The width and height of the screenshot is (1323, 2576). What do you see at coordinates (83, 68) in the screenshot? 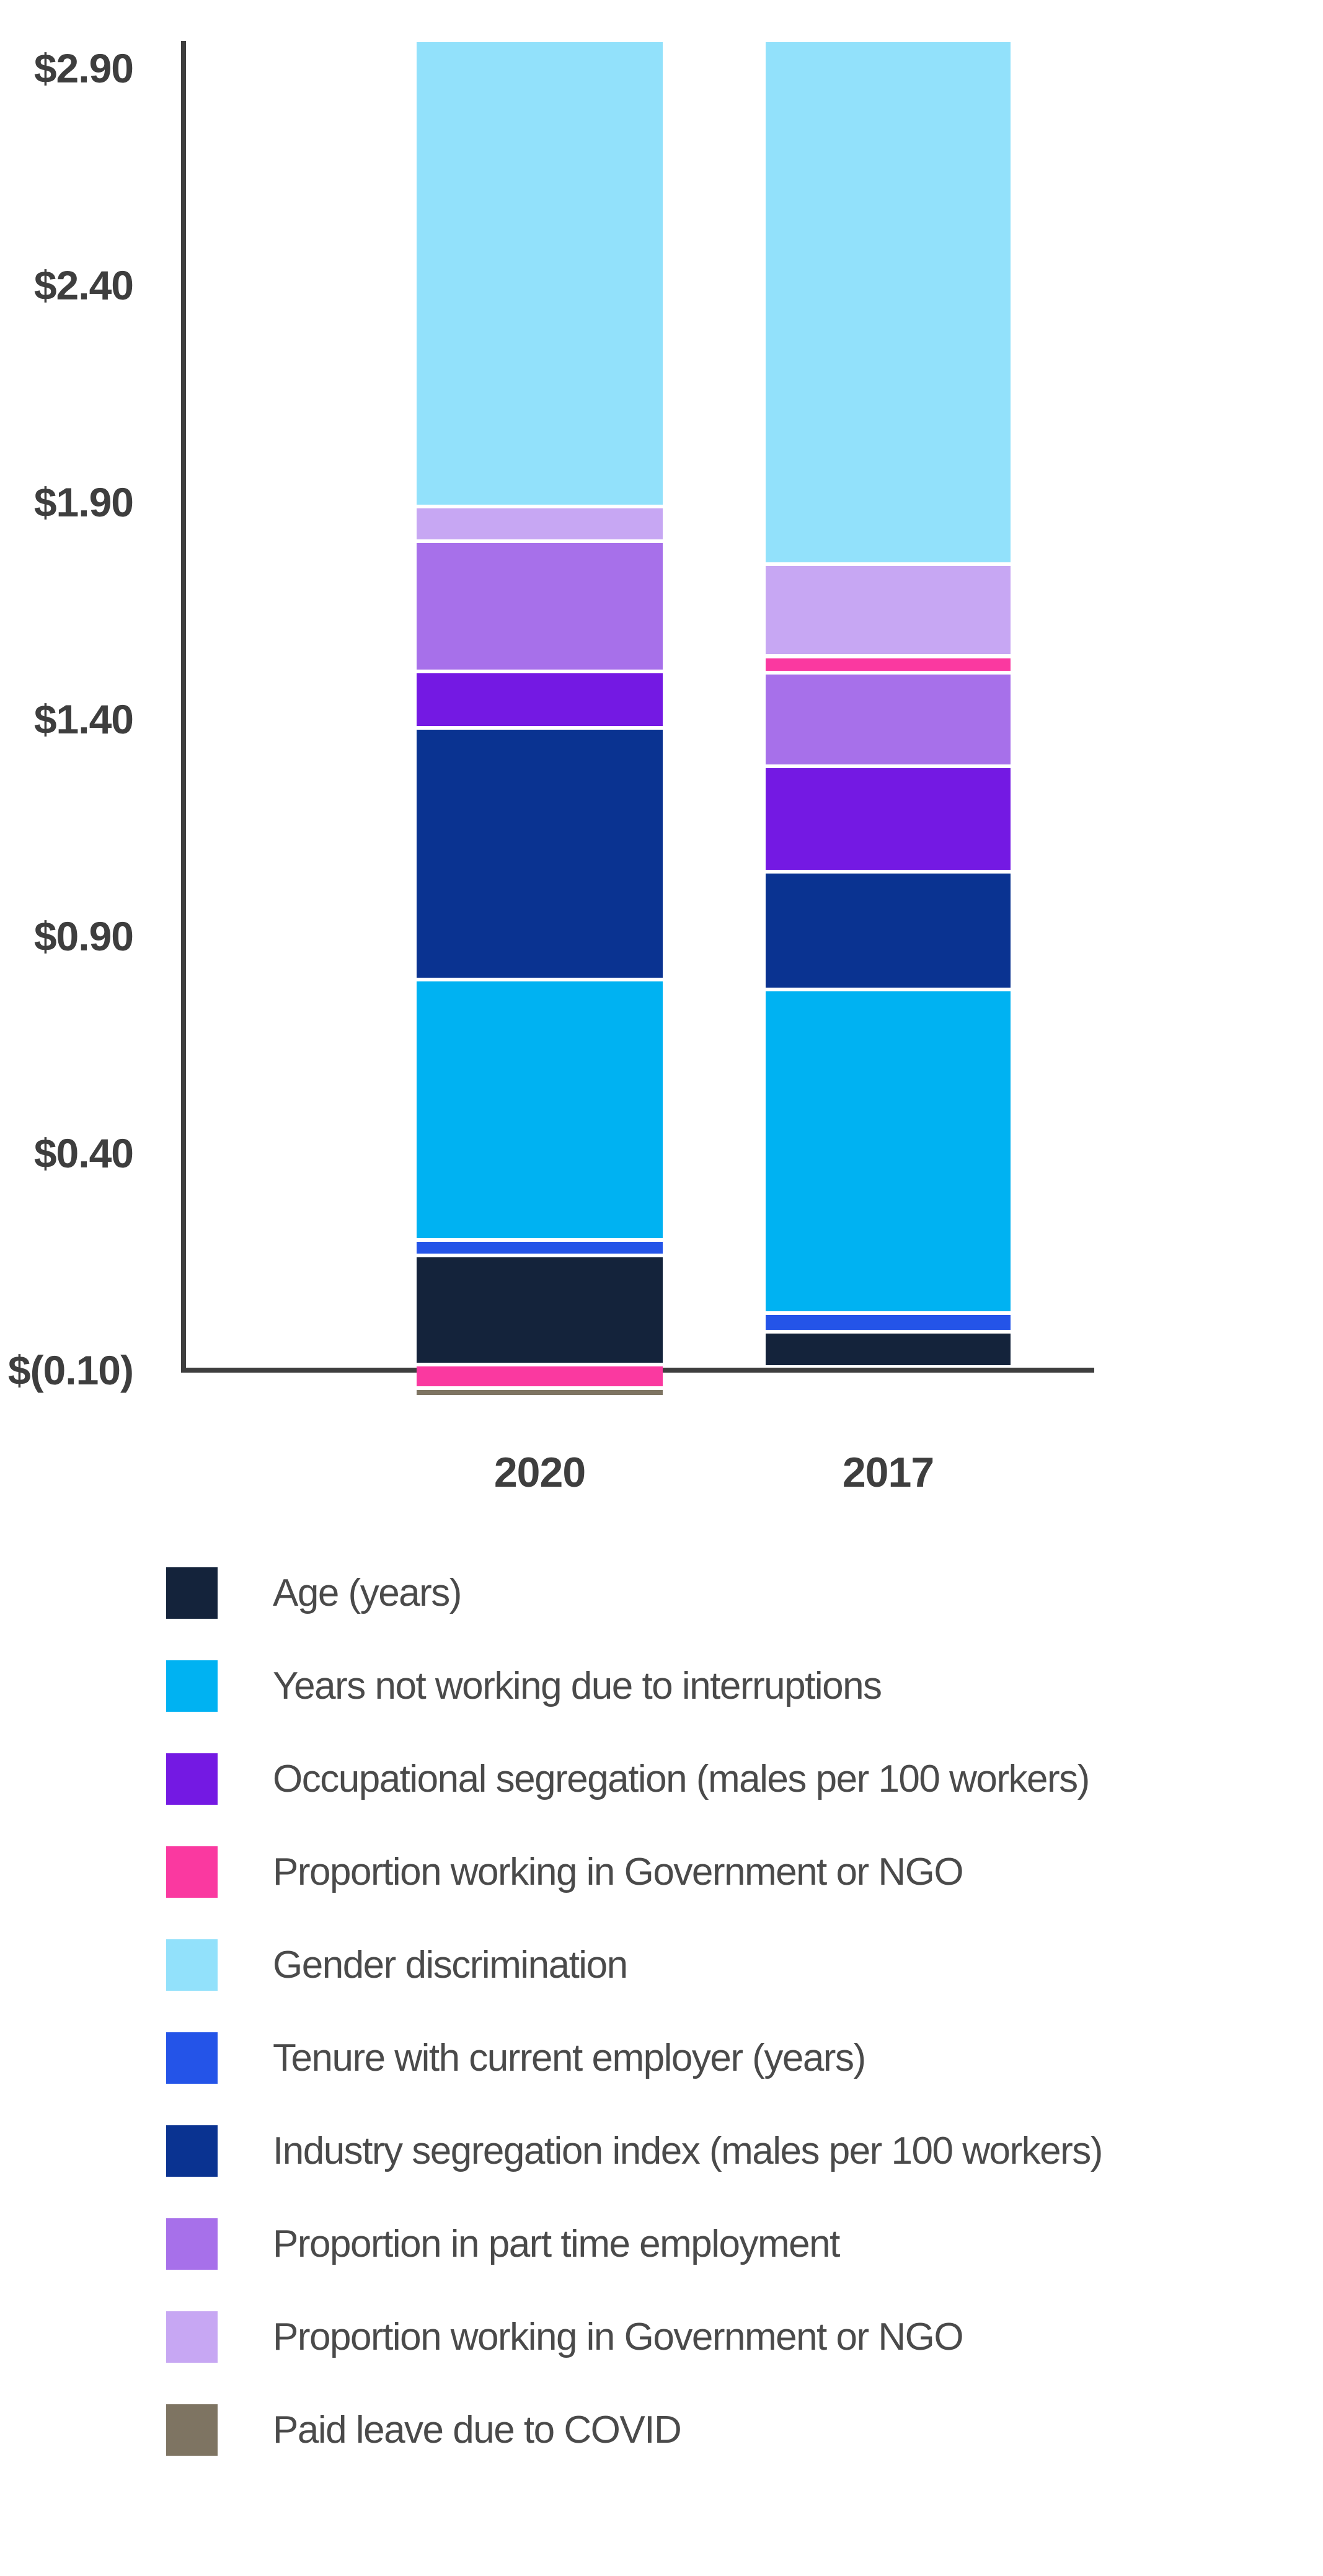
I see `y-tick-label: $2.90` at bounding box center [83, 68].